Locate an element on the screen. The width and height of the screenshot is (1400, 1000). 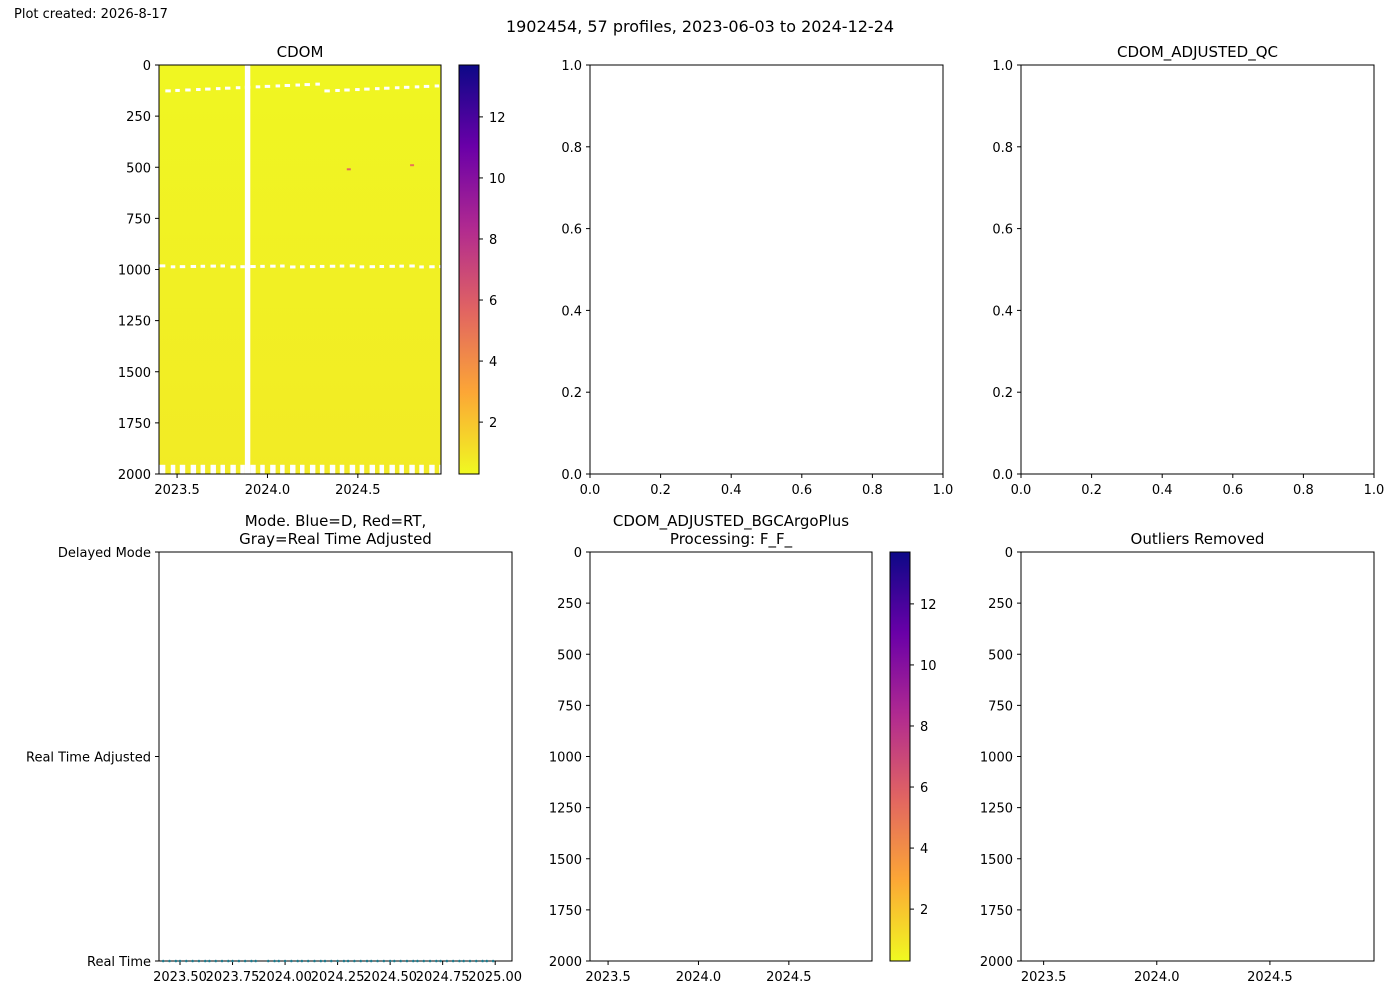
colorbar-tick-label-cdom: 12 is located at coordinates (497, 118).